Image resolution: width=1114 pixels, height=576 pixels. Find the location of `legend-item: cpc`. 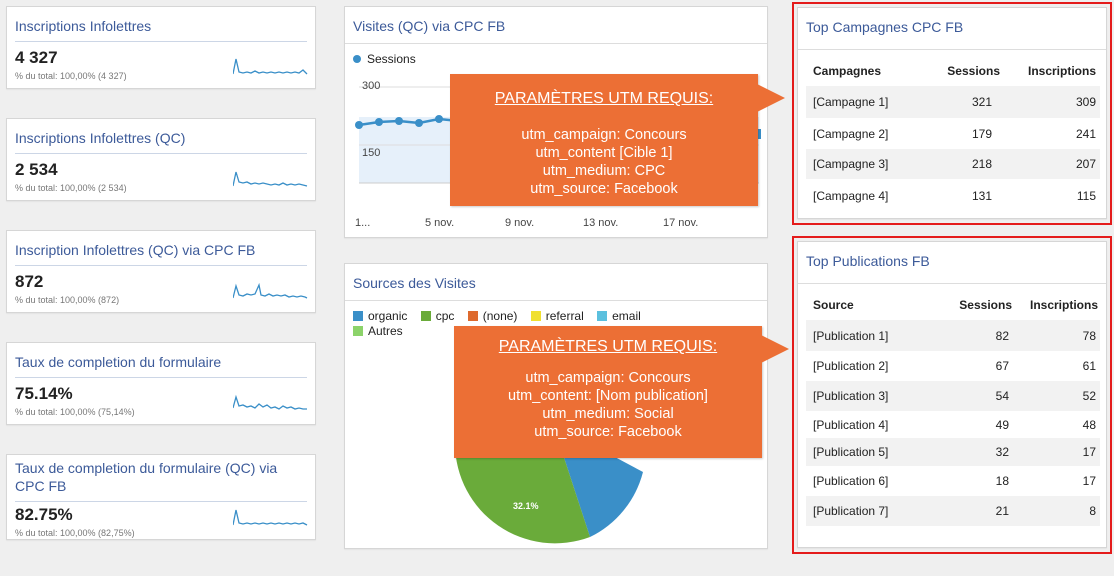

legend-item: cpc is located at coordinates (437, 316).